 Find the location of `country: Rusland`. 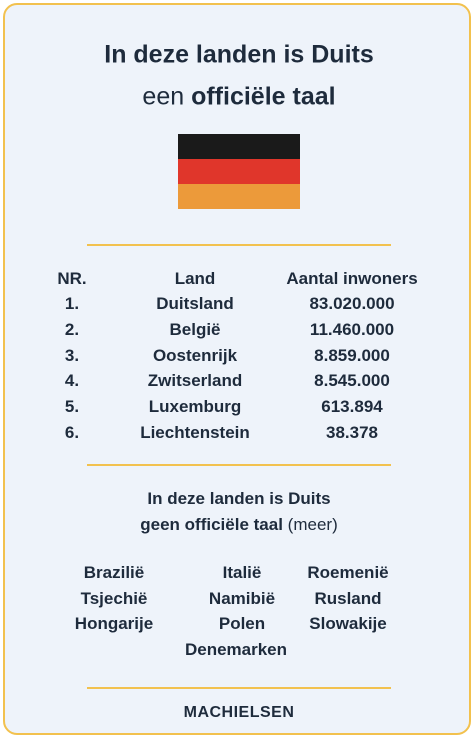

country: Rusland is located at coordinates (348, 598).